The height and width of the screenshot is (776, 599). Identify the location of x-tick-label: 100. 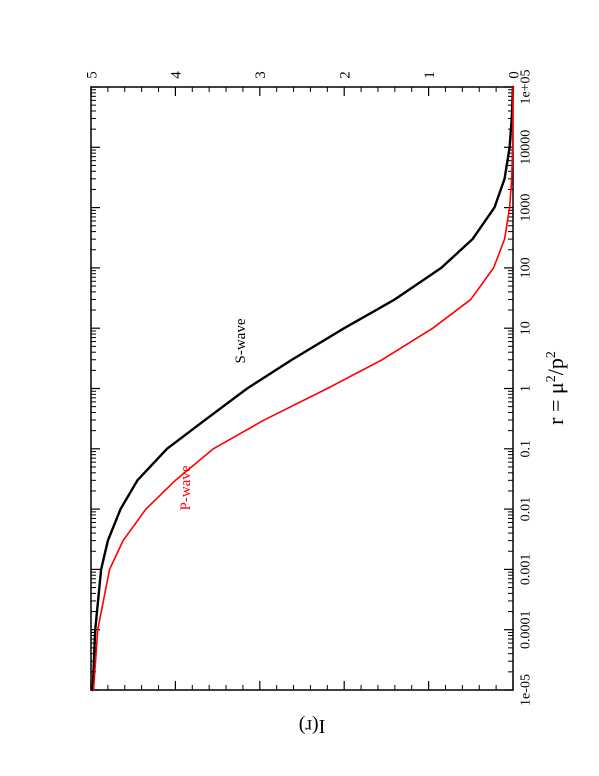
(526, 267).